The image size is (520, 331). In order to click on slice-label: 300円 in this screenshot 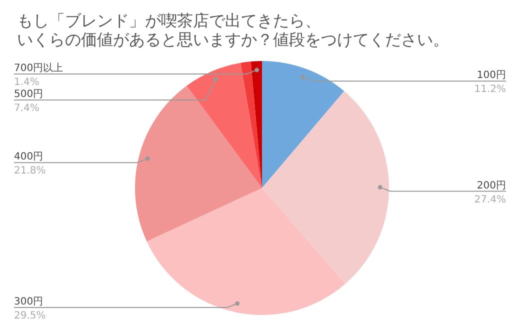, I will do `click(29, 302)`.